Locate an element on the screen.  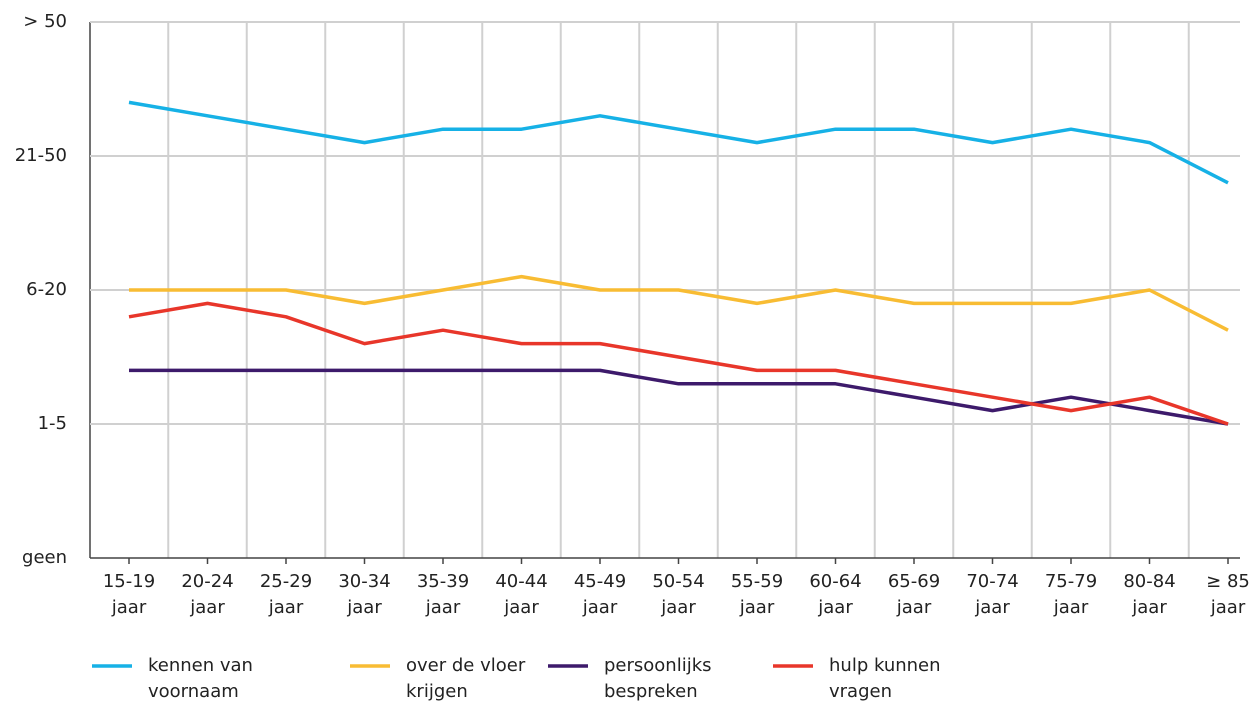
x-tick-label: 45-49 jaar is located at coordinates (600, 594).